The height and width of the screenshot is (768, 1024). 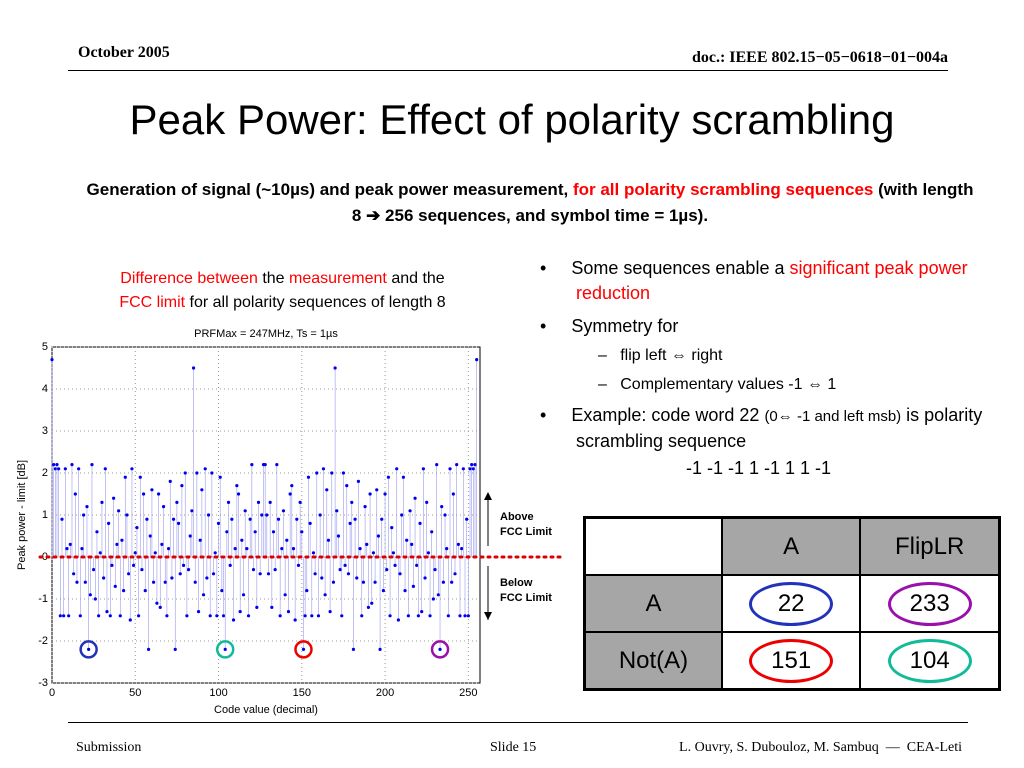 What do you see at coordinates (43, 599) in the screenshot?
I see `y-tick-label: -1` at bounding box center [43, 599].